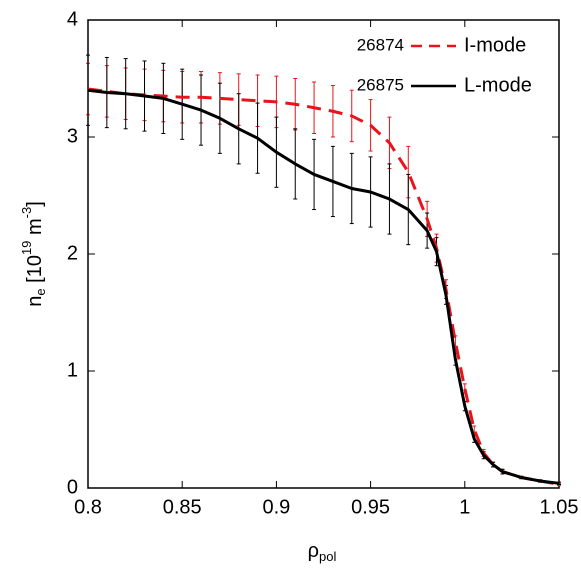  I want to click on legend-shot: 26875, so click(380, 84).